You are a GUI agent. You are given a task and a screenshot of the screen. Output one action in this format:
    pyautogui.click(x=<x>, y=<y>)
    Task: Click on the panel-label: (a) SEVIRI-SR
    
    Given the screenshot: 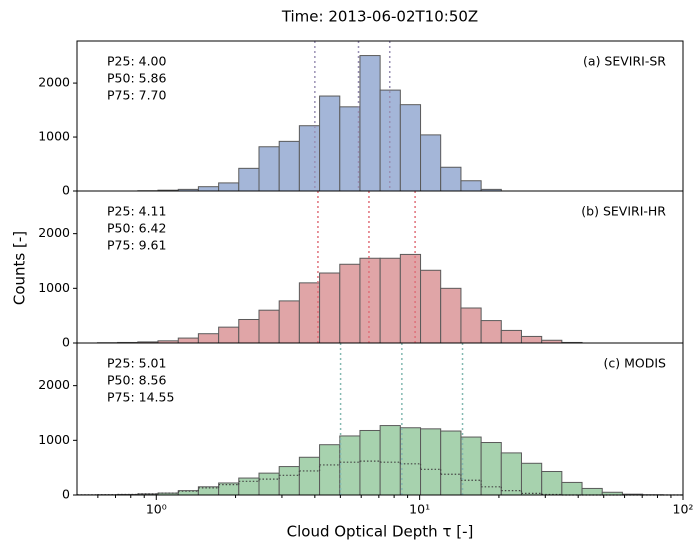 What is the action you would take?
    pyautogui.click(x=624, y=61)
    